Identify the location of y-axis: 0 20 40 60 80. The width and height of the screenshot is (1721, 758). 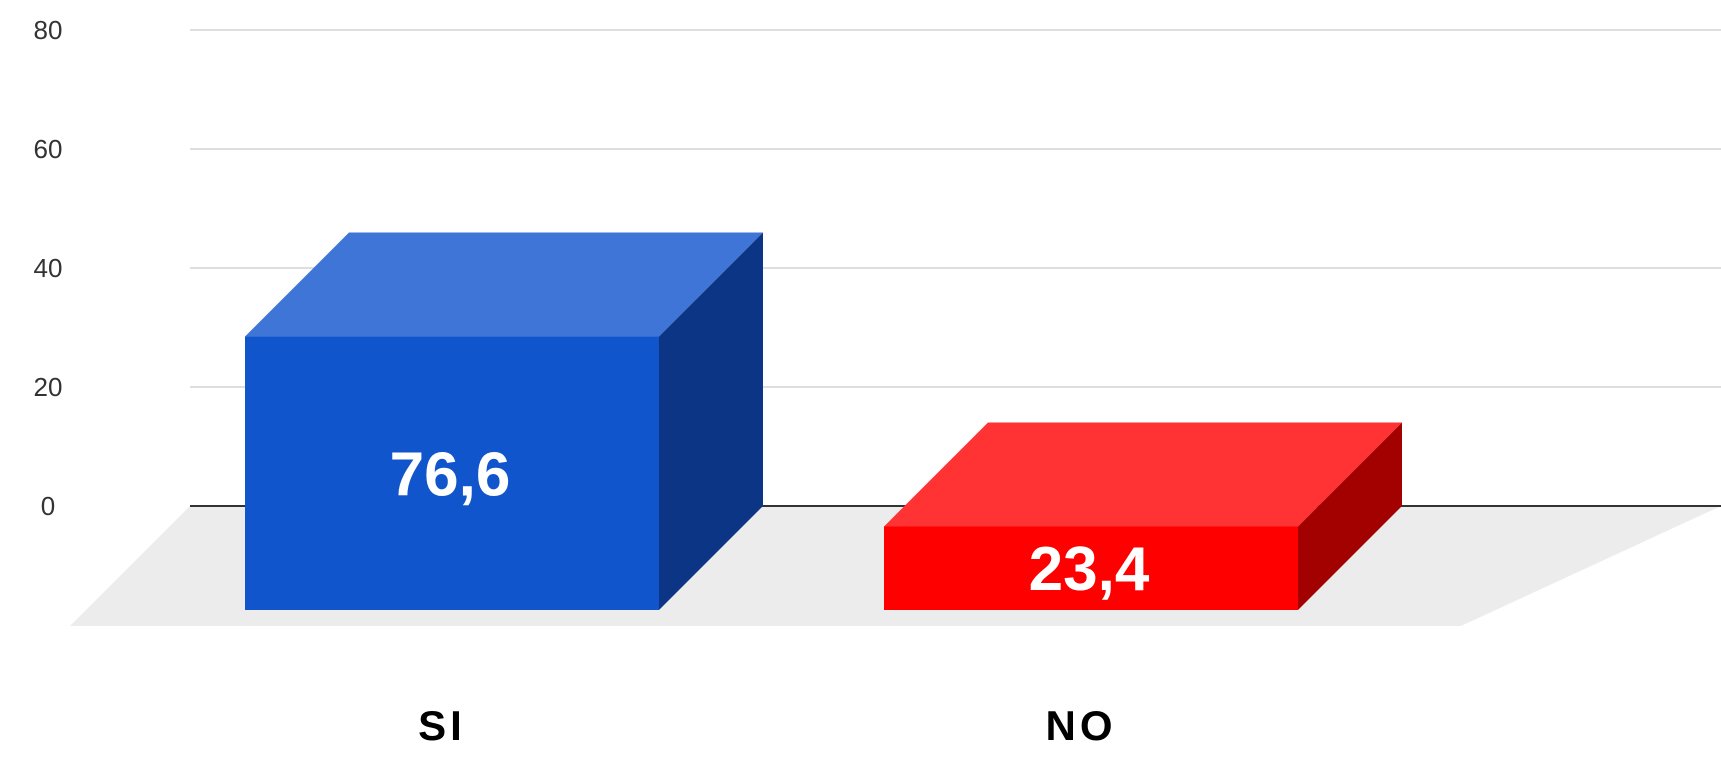
(48, 268).